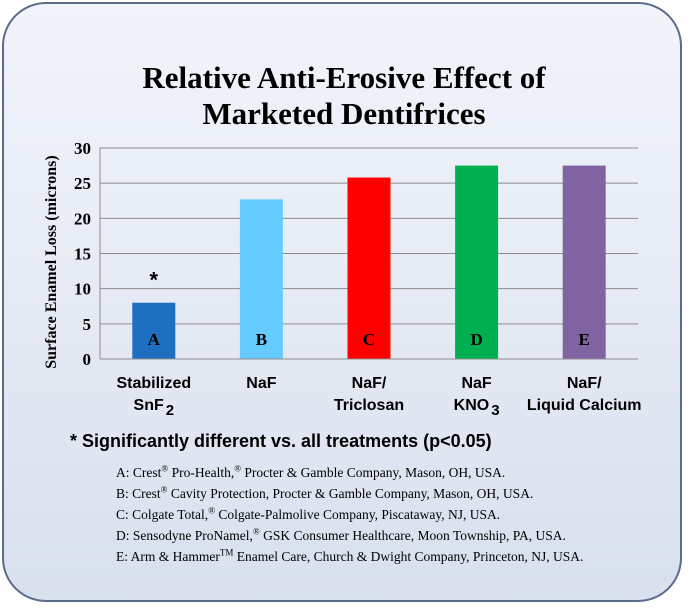 Image resolution: width=688 pixels, height=608 pixels. What do you see at coordinates (477, 408) in the screenshot?
I see `x-tick-label: KNO 3` at bounding box center [477, 408].